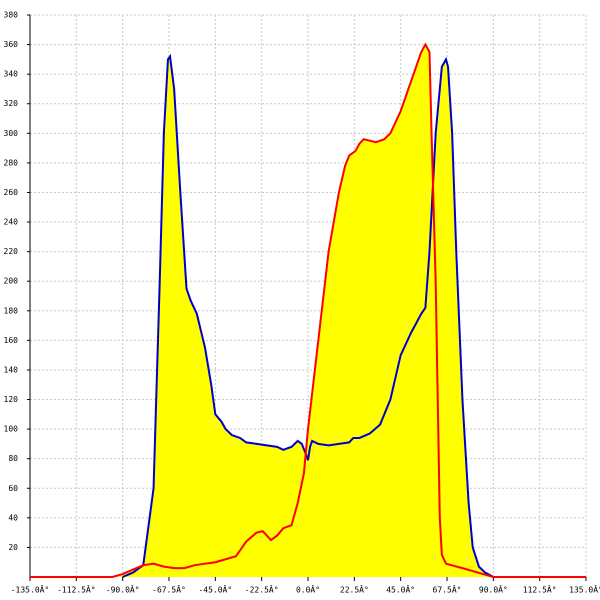  What do you see at coordinates (11, 74) in the screenshot?
I see `y-tick-label: 340` at bounding box center [11, 74].